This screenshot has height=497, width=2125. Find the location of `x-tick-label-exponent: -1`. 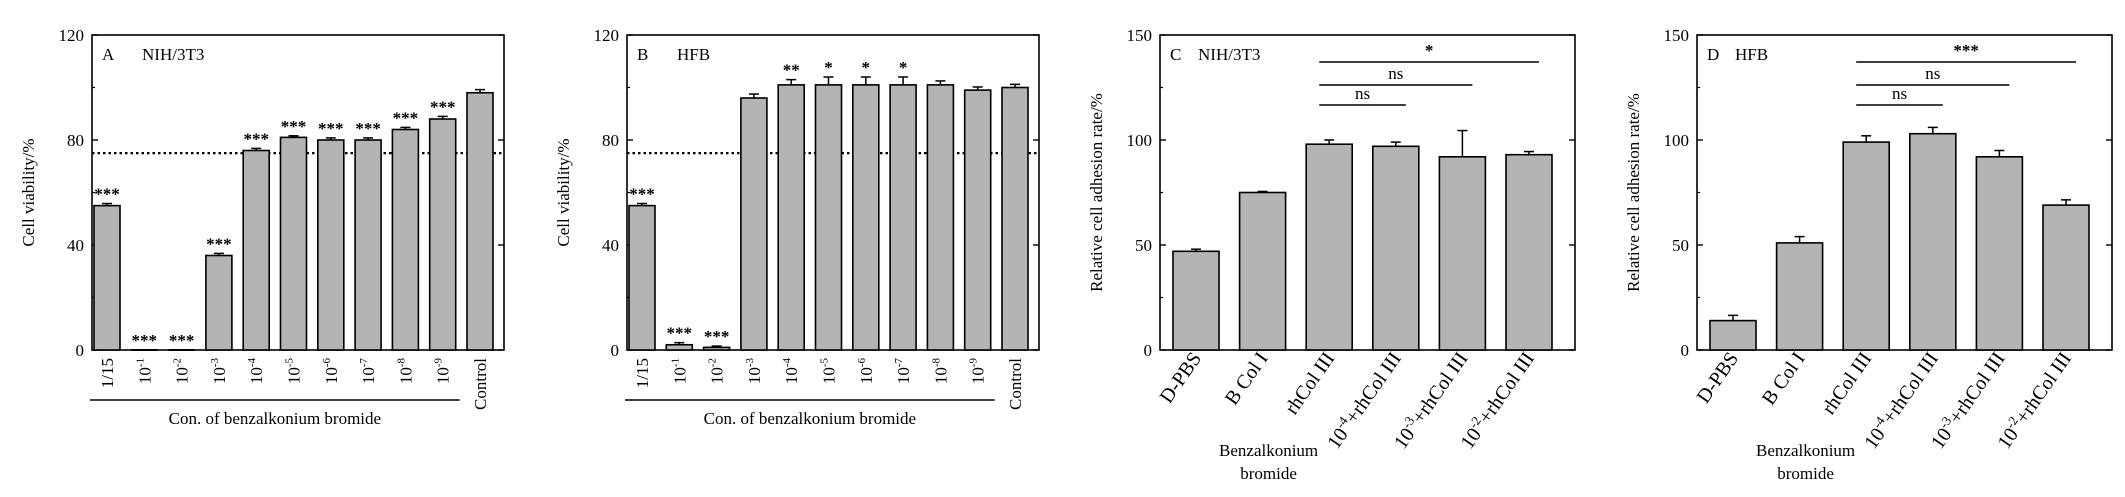

x-tick-label-exponent: -1 is located at coordinates (675, 362).